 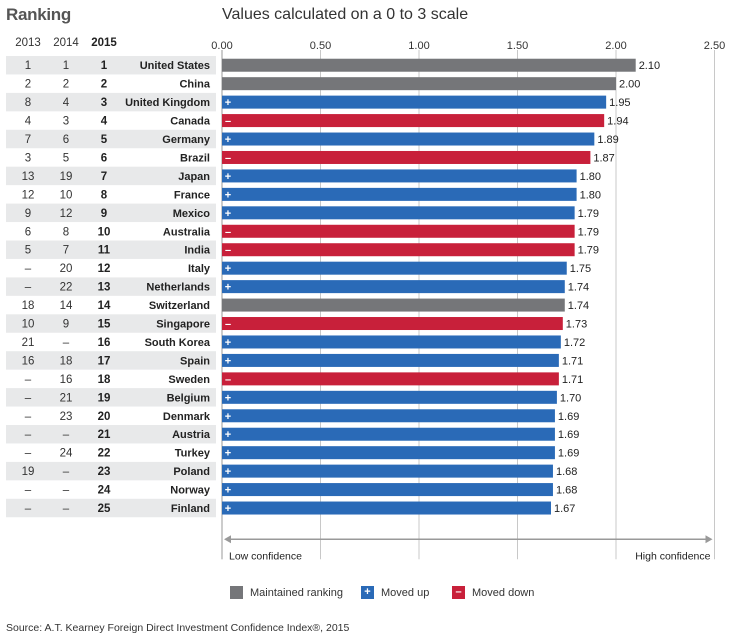 What do you see at coordinates (190, 491) in the screenshot?
I see `country-label: Norway` at bounding box center [190, 491].